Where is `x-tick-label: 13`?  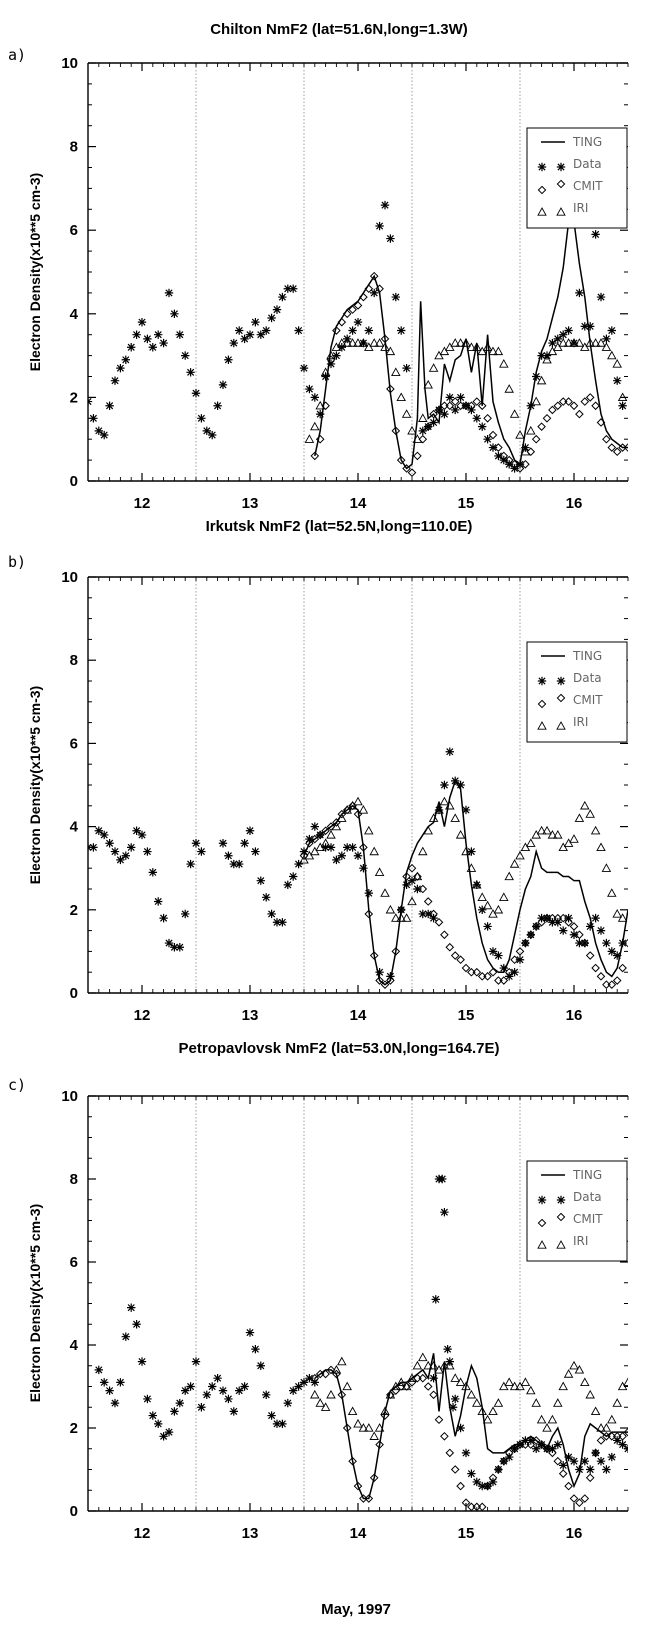 x-tick-label: 13 is located at coordinates (250, 503).